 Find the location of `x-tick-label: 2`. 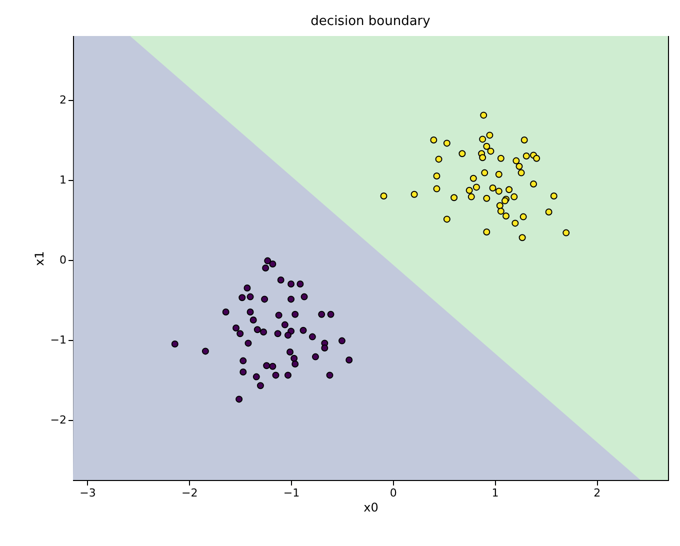

x-tick-label: 2 is located at coordinates (597, 493).